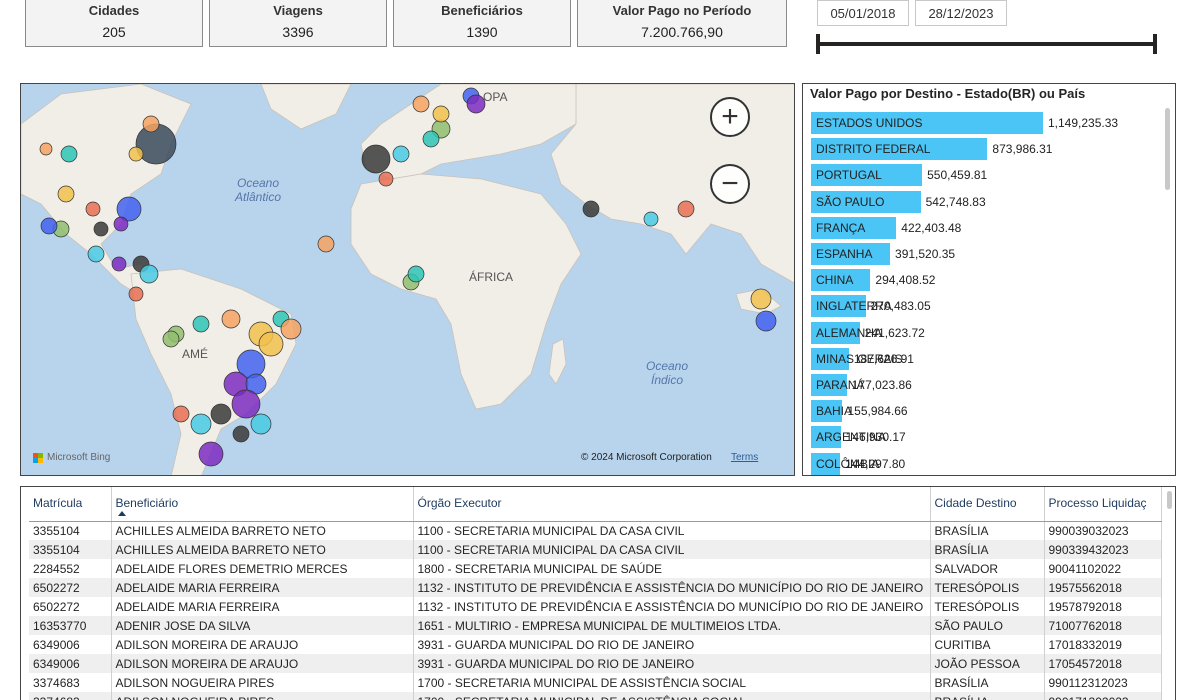  Describe the element at coordinates (931, 227) in the screenshot. I see `bar-value-label: 422,403.48` at that location.